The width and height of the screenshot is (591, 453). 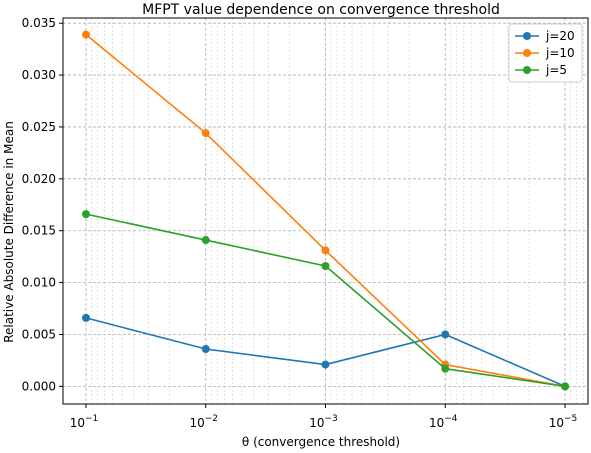 I want to click on y-tick-label: 0.000, so click(x=39, y=386).